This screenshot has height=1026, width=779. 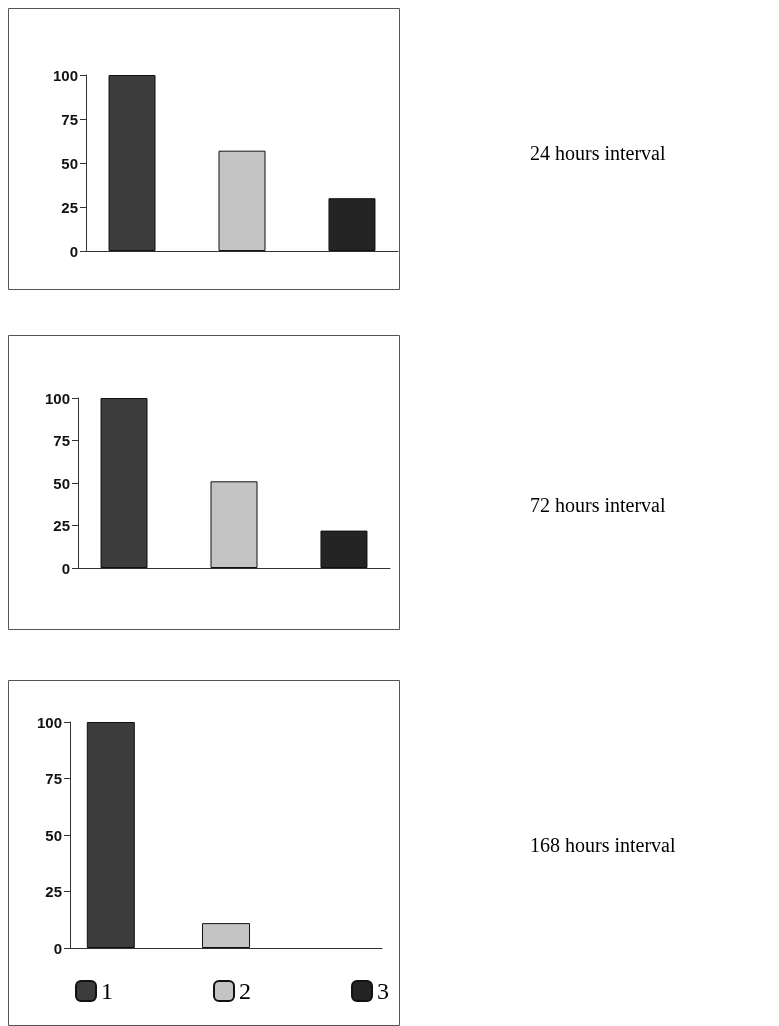 What do you see at coordinates (598, 153) in the screenshot?
I see `text: 24 hours interval` at bounding box center [598, 153].